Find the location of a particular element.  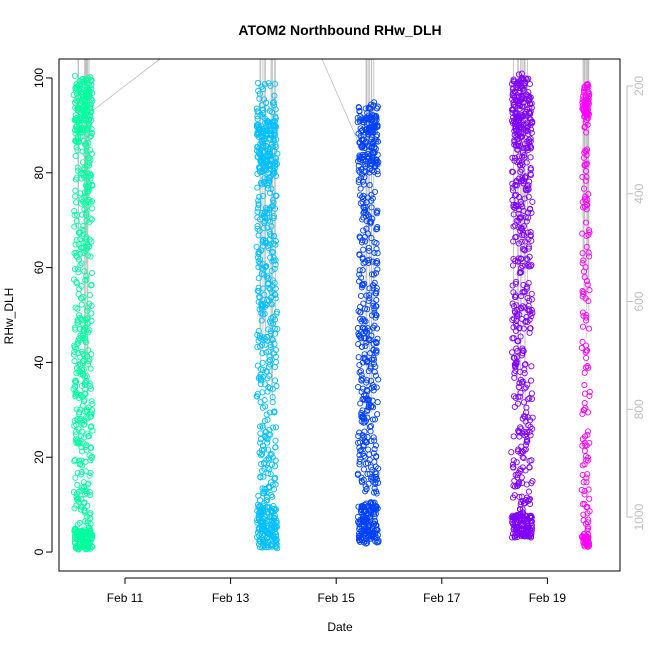

y2-tick-label: 1000 is located at coordinates (639, 516).